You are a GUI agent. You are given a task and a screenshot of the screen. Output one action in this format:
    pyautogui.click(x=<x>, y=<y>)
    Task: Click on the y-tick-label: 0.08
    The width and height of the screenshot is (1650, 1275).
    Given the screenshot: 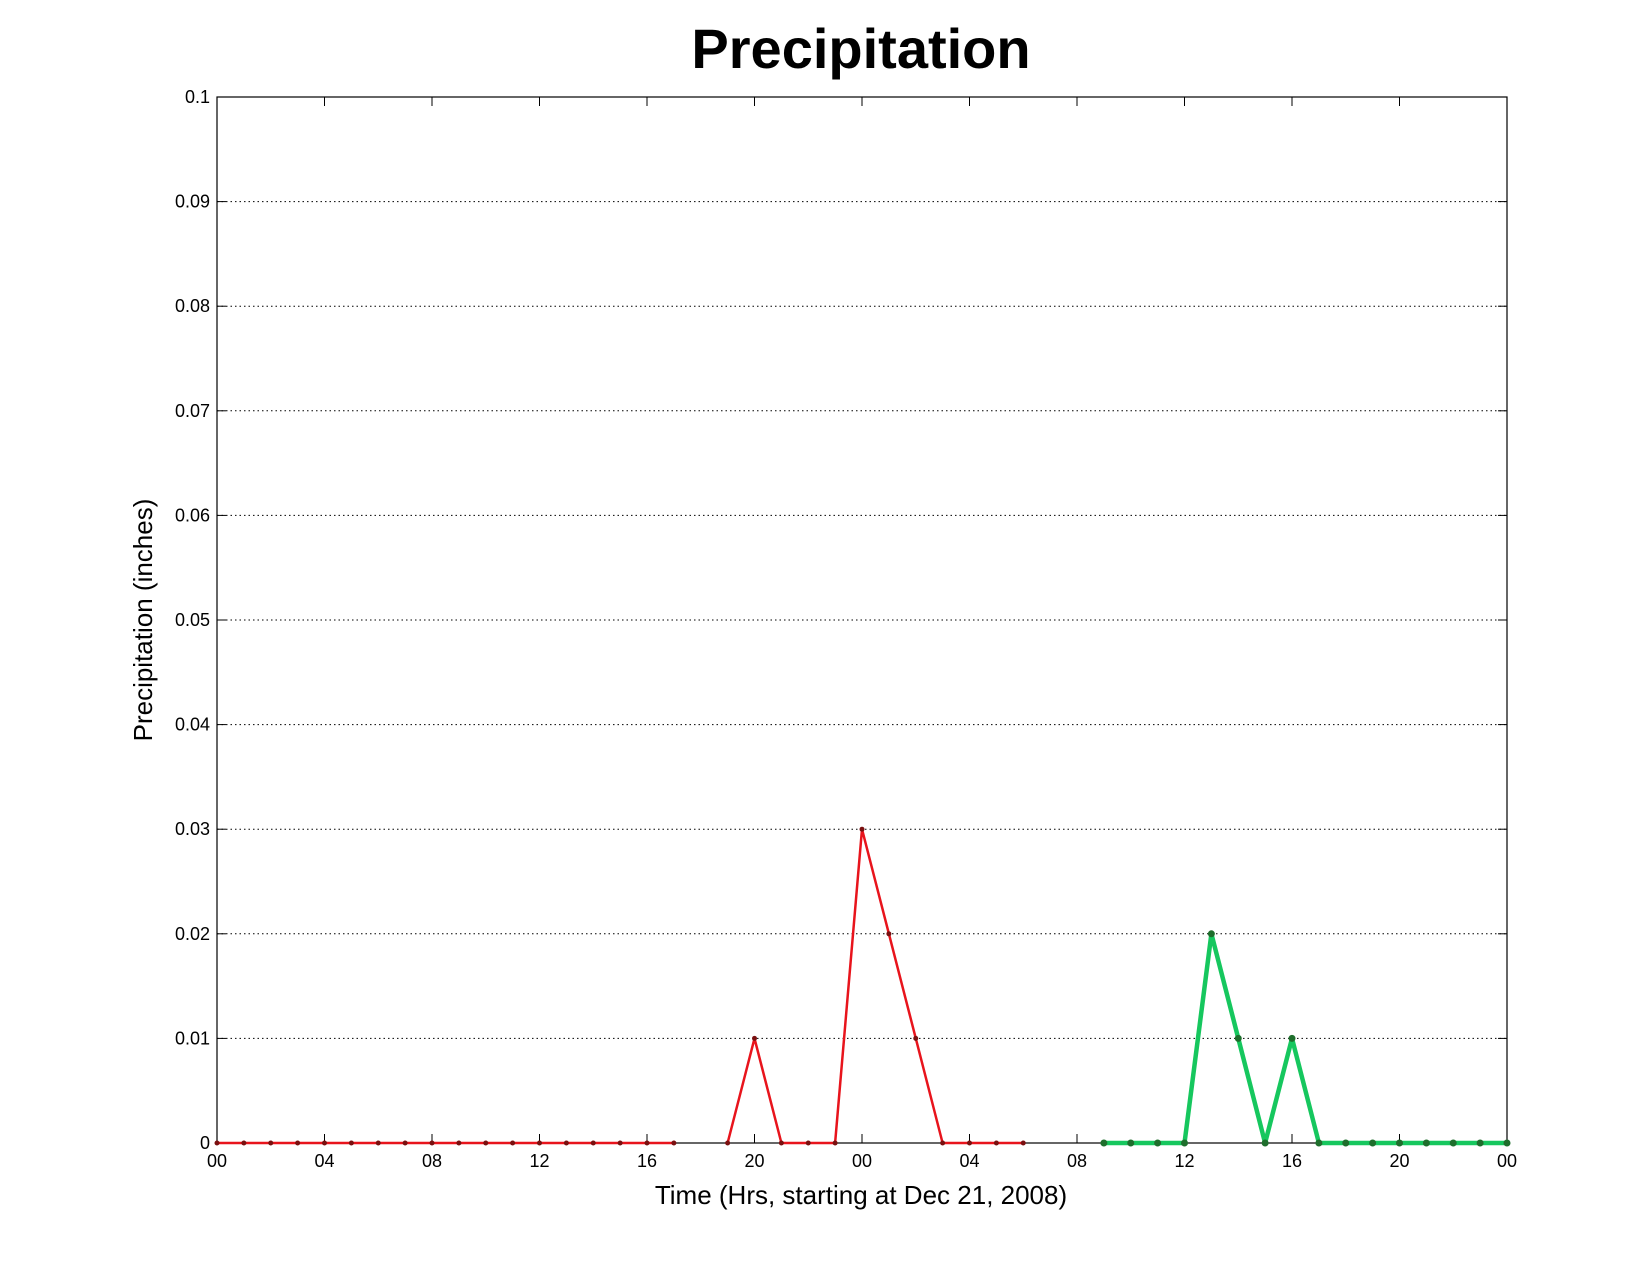 What is the action you would take?
    pyautogui.click(x=192, y=306)
    